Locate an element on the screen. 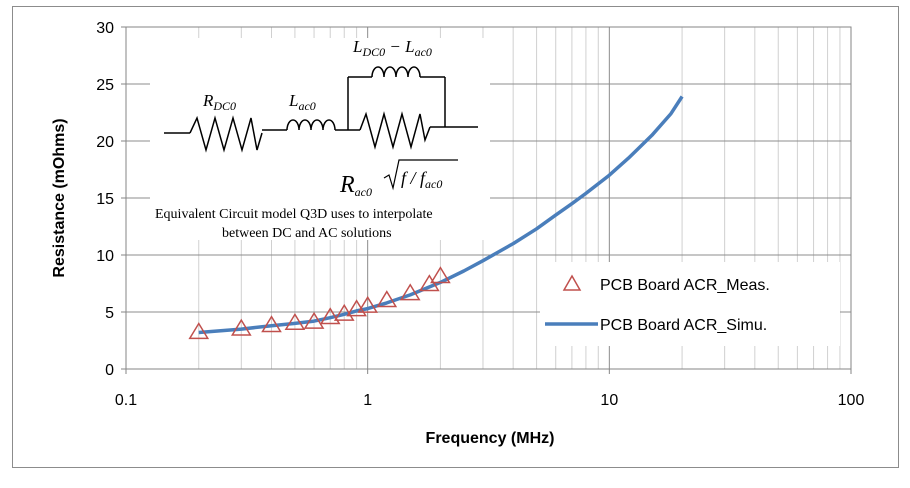  label-rdc0-sub: DC0 is located at coordinates (224, 106).